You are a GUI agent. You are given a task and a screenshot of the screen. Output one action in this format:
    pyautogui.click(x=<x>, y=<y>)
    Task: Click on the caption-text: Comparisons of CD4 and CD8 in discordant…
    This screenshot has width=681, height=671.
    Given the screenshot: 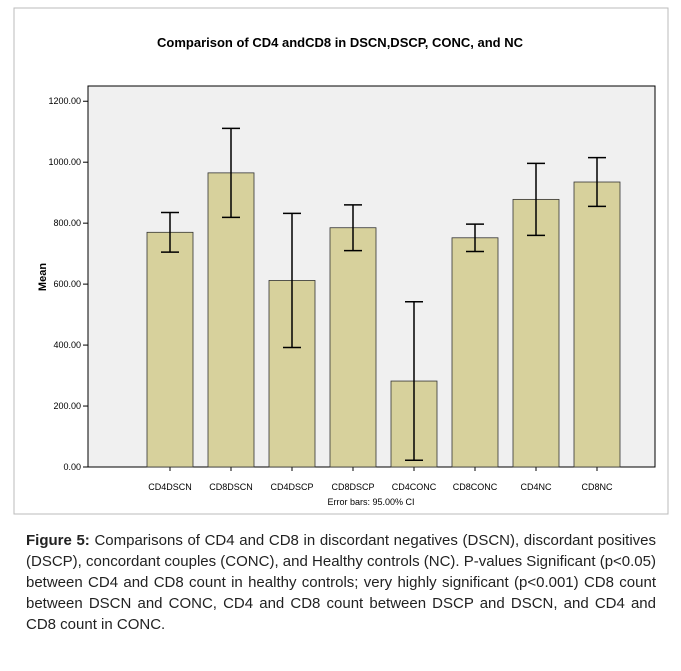 What is the action you would take?
    pyautogui.click(x=341, y=582)
    